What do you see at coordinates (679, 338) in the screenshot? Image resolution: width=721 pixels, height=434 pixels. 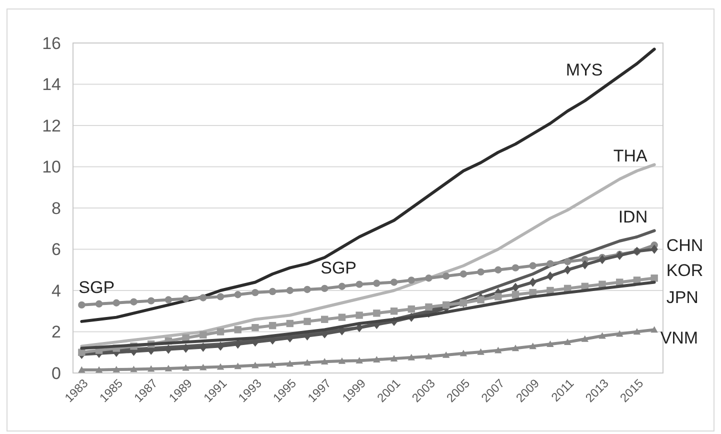 I see `series-label: VNM` at bounding box center [679, 338].